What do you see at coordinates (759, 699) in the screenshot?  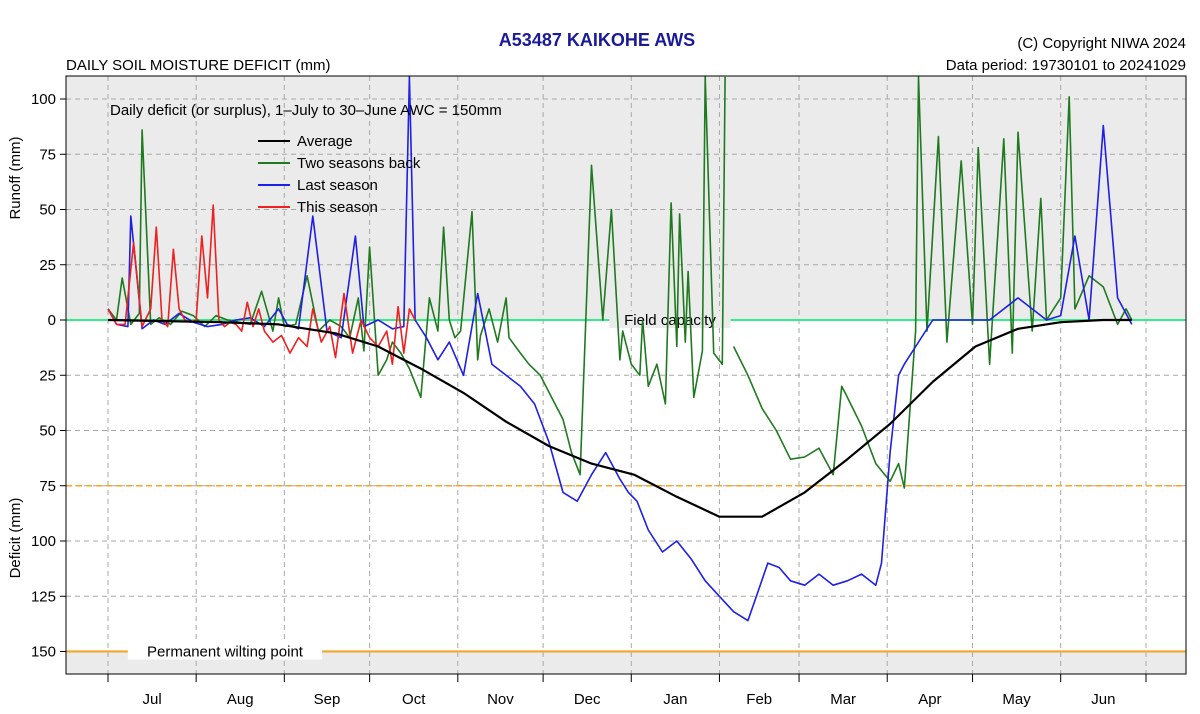 I see `x-tick-label: Feb` at bounding box center [759, 699].